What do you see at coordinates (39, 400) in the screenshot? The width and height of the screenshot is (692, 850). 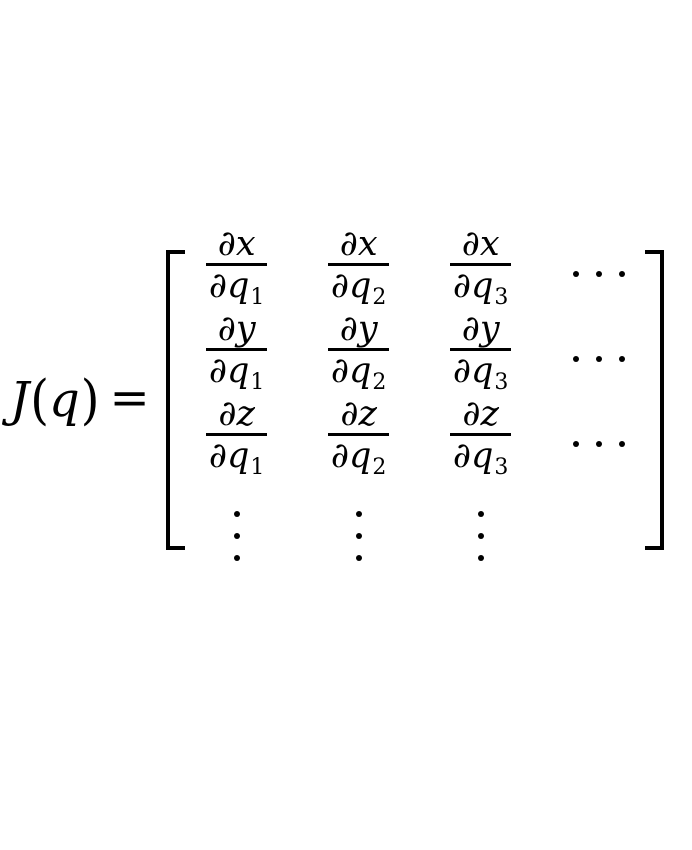 I see `open-paren: (` at bounding box center [39, 400].